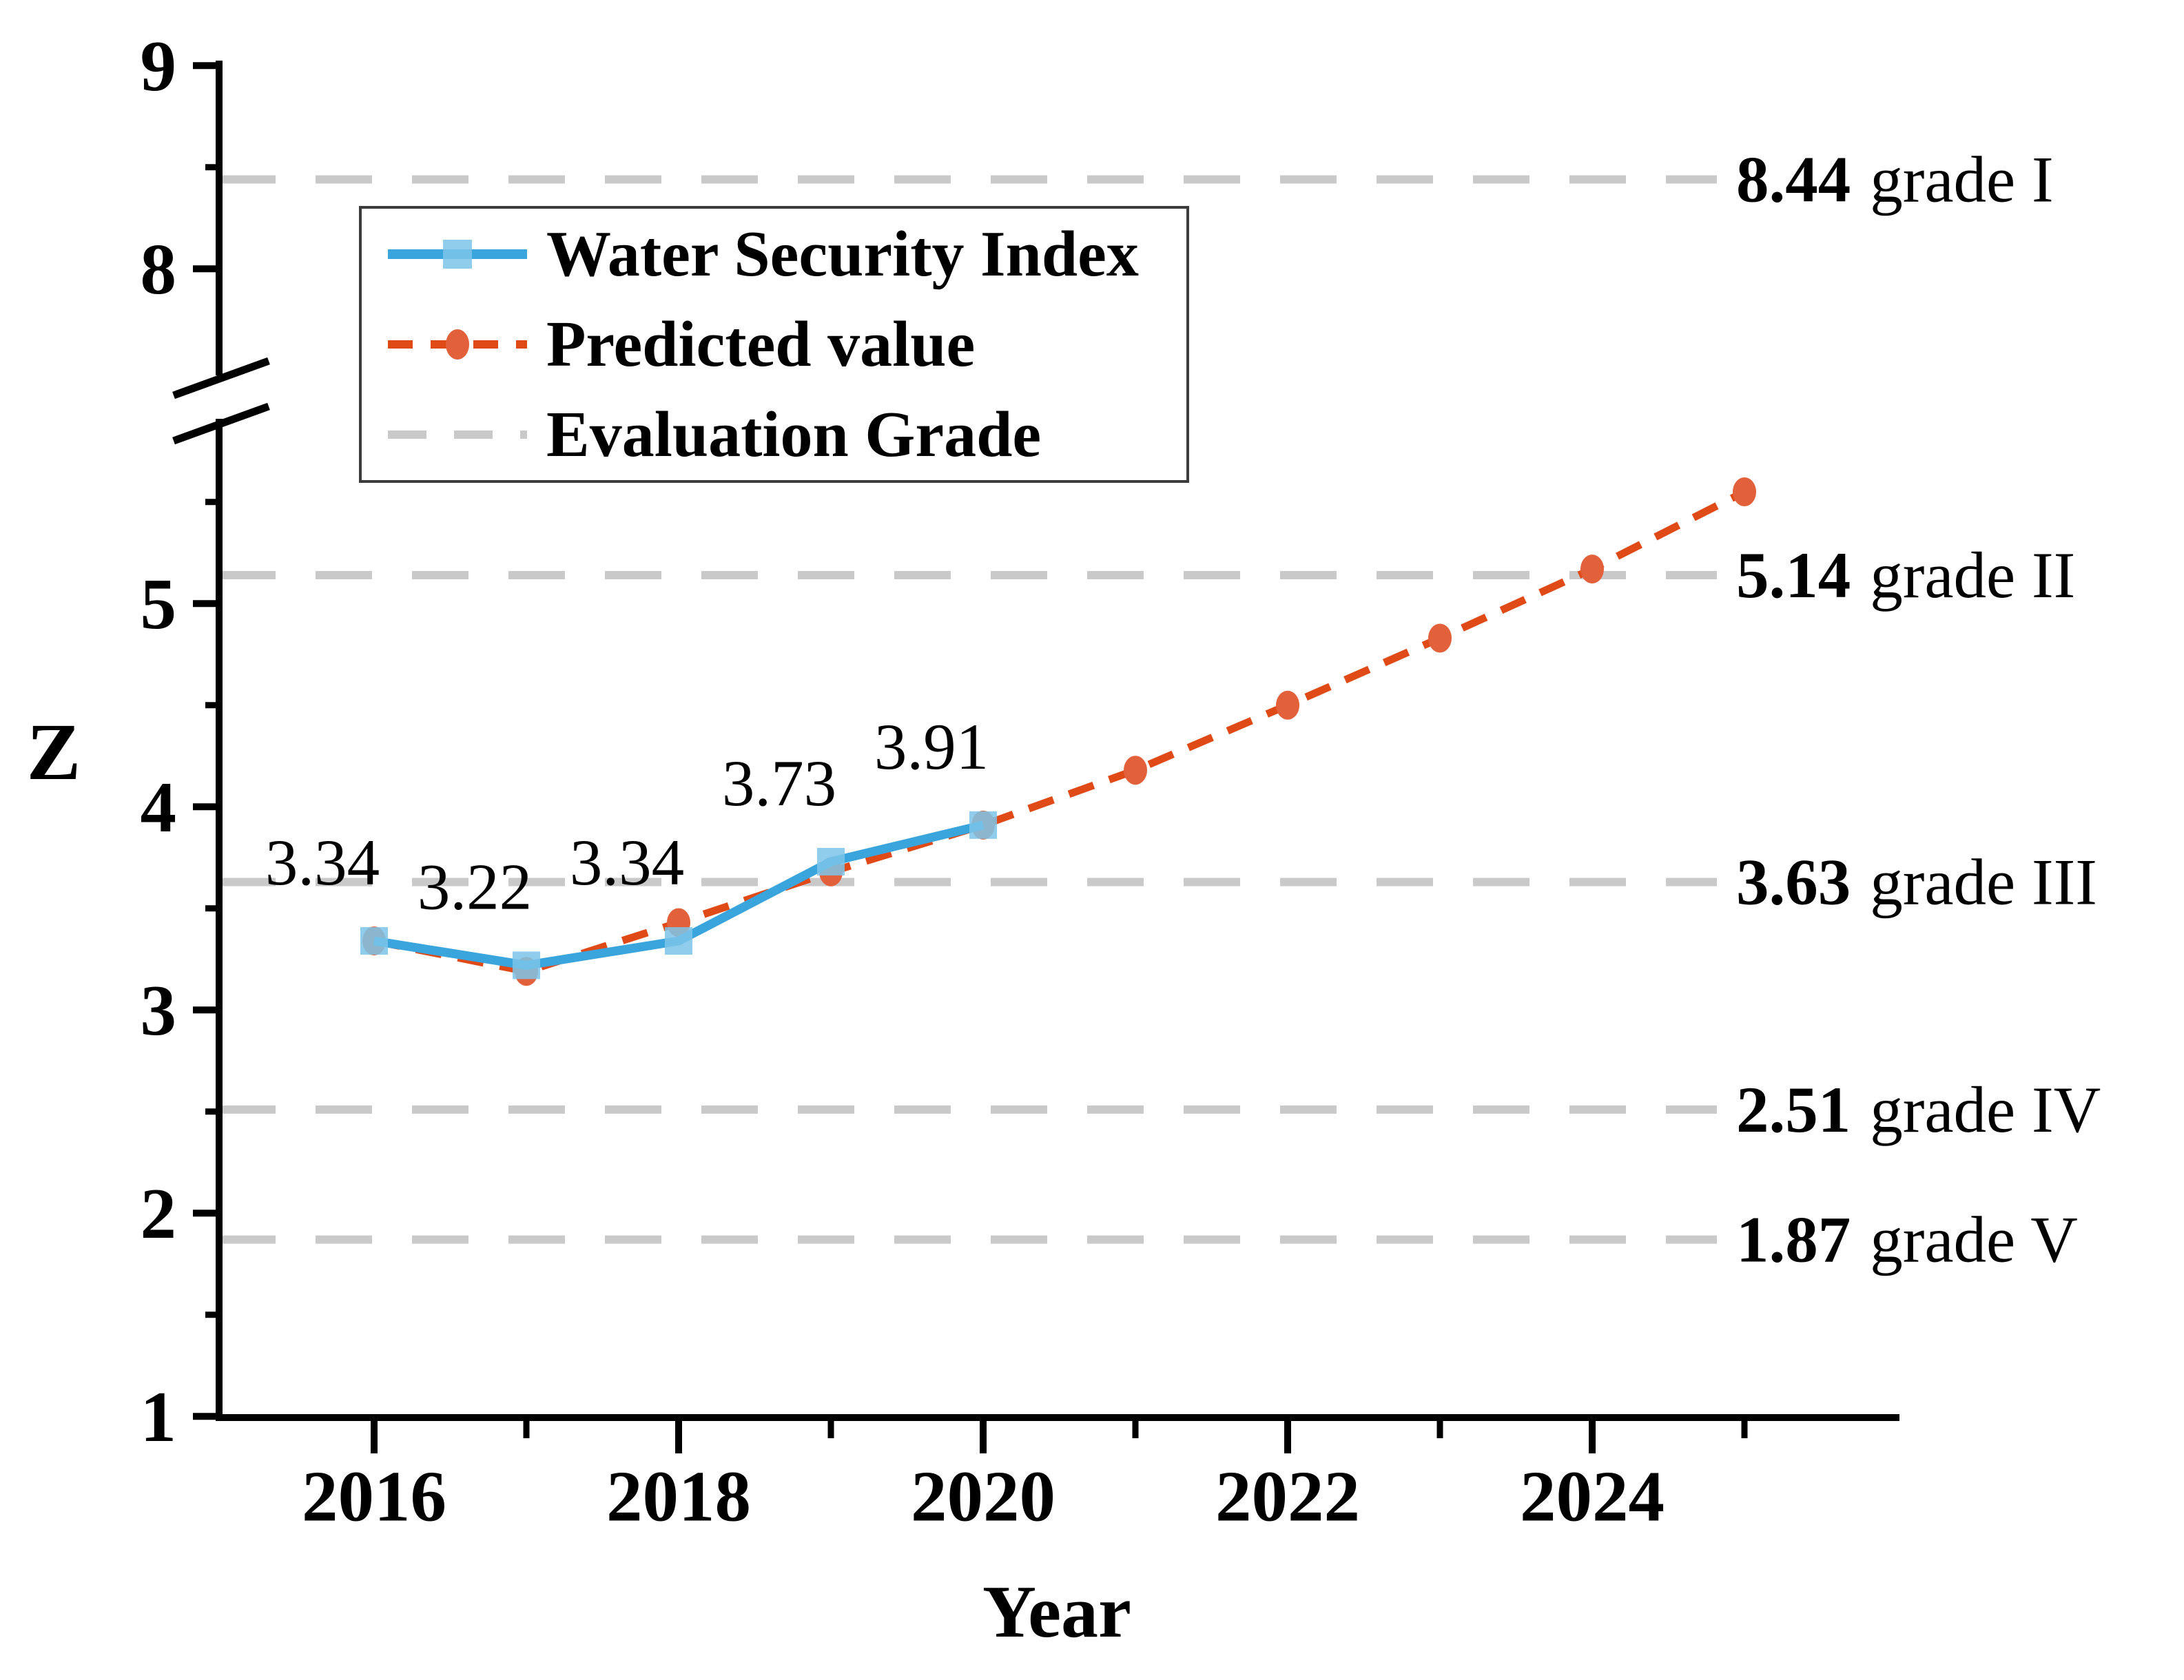 The image size is (2184, 1680). What do you see at coordinates (1907, 1239) in the screenshot?
I see `grade-label: 1.87 grade V` at bounding box center [1907, 1239].